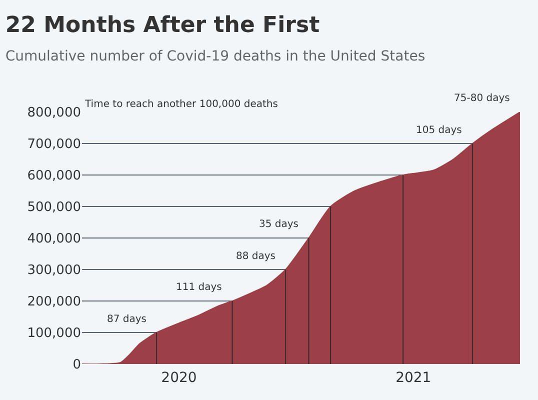  Describe the element at coordinates (199, 287) in the screenshot. I see `annotation: 111 days` at that location.